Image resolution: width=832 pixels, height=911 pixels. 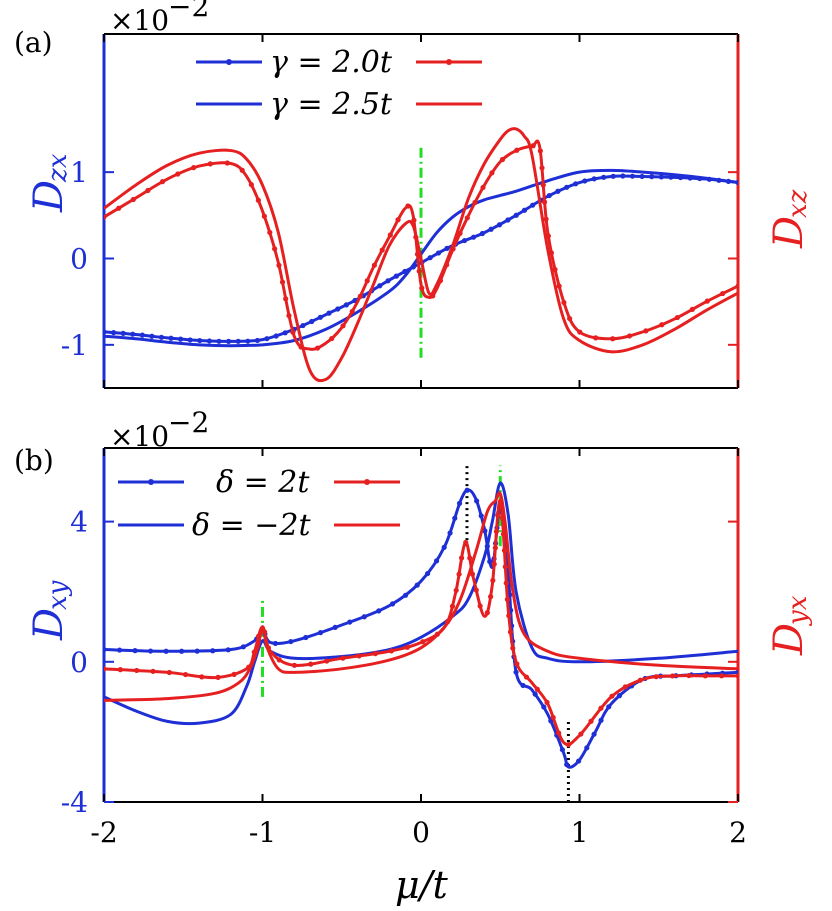 I want to click on panel-a-scale-exp: −2, so click(x=188, y=11).